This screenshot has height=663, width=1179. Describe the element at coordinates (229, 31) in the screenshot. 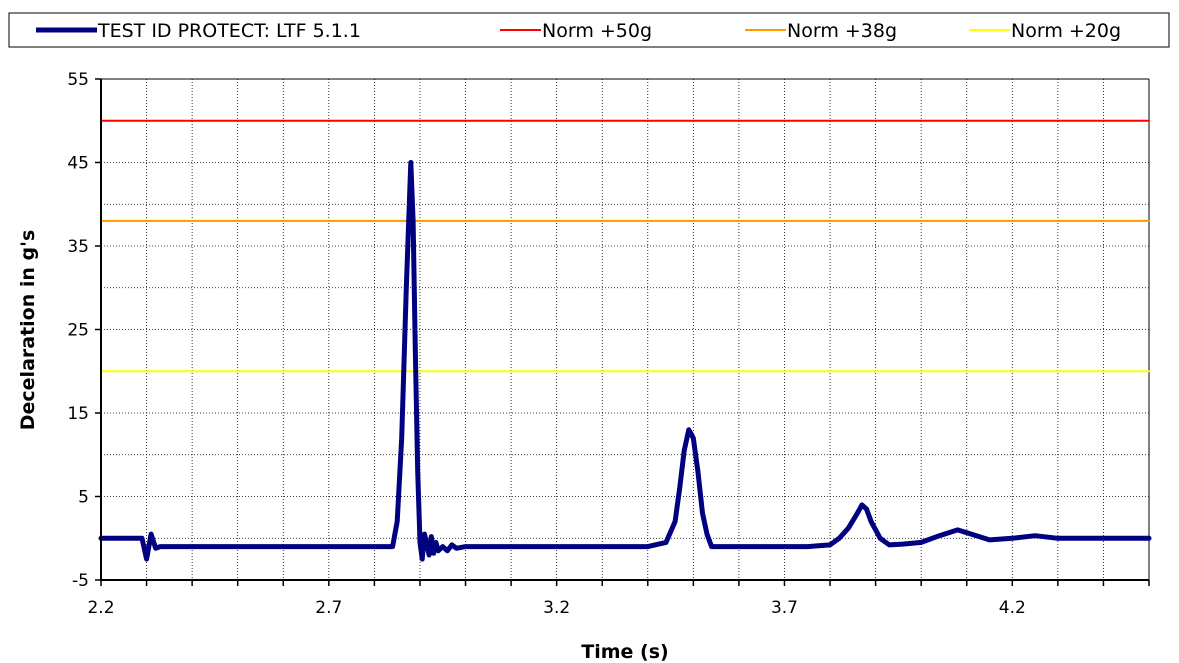

I see `legend-label-0: TEST ID PROTECT: LTF 5.1.1` at that location.